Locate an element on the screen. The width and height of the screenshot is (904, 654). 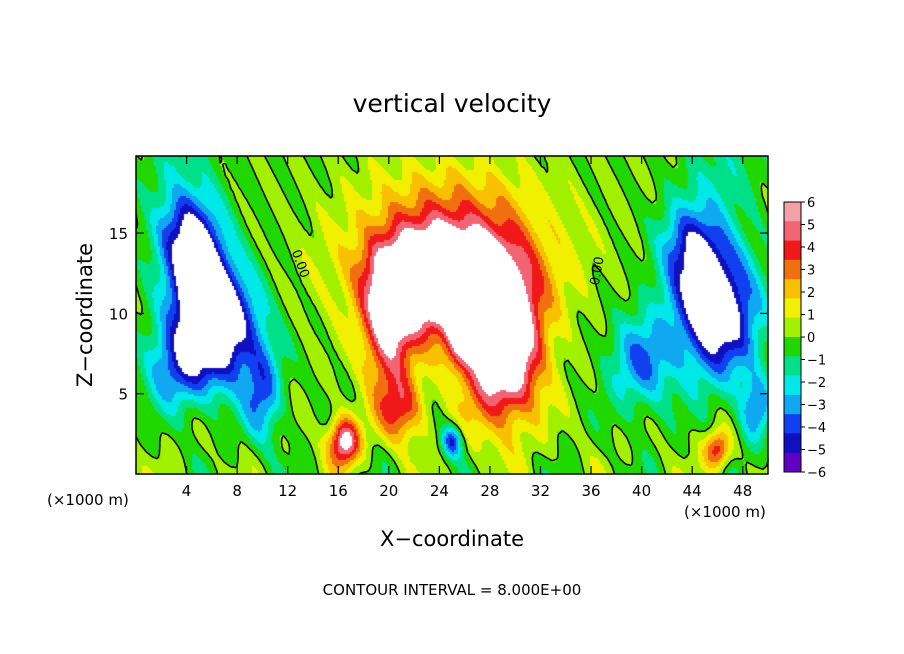
contour-label: 0.00 is located at coordinates (598, 270).